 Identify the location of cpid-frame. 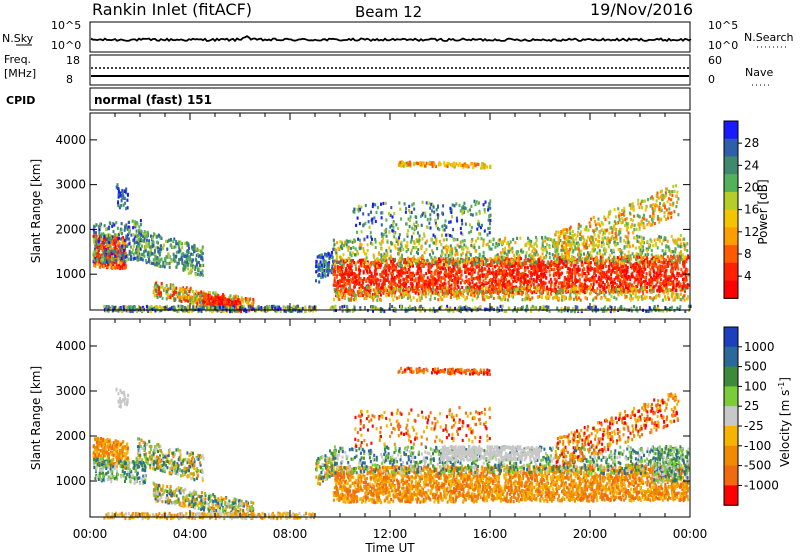
(390, 99).